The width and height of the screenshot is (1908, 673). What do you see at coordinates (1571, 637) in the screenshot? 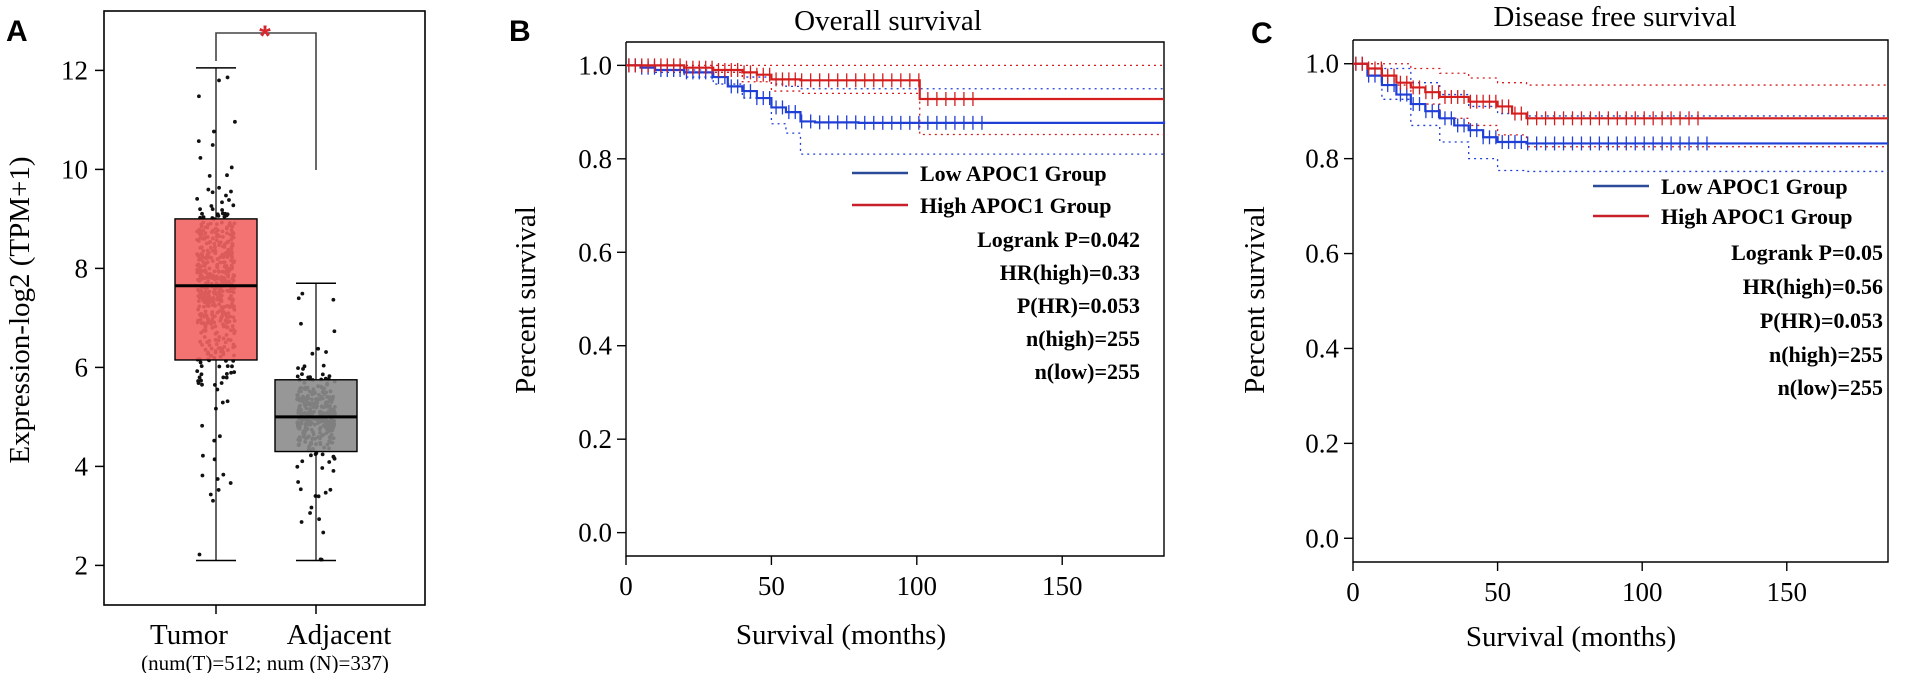
I see `panel-c-x-axis-label: Survival (months)` at bounding box center [1571, 637].